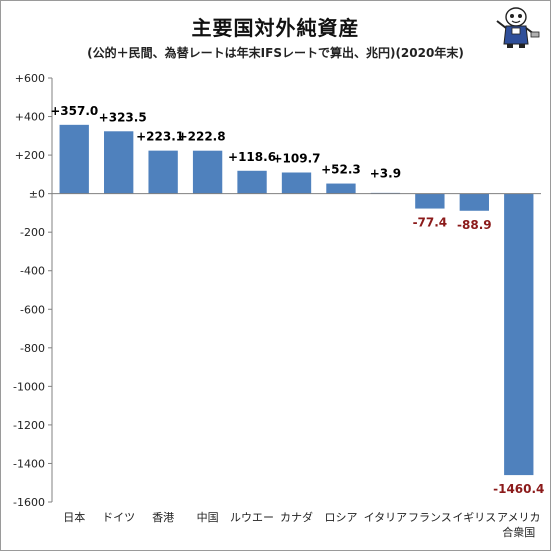 The image size is (551, 551). I want to click on y-tick-label: +400, so click(30, 117).